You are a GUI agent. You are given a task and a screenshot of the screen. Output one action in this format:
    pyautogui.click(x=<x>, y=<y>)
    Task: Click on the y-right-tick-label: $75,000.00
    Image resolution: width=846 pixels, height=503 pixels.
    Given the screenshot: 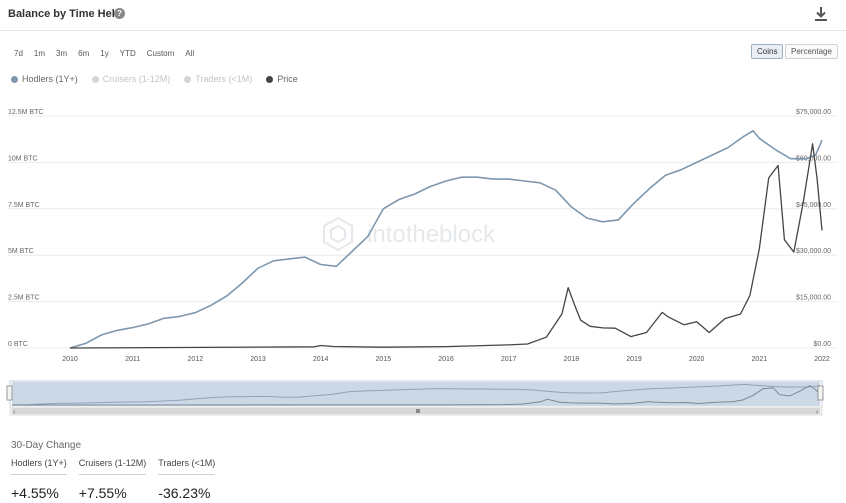 What is the action you would take?
    pyautogui.click(x=813, y=112)
    